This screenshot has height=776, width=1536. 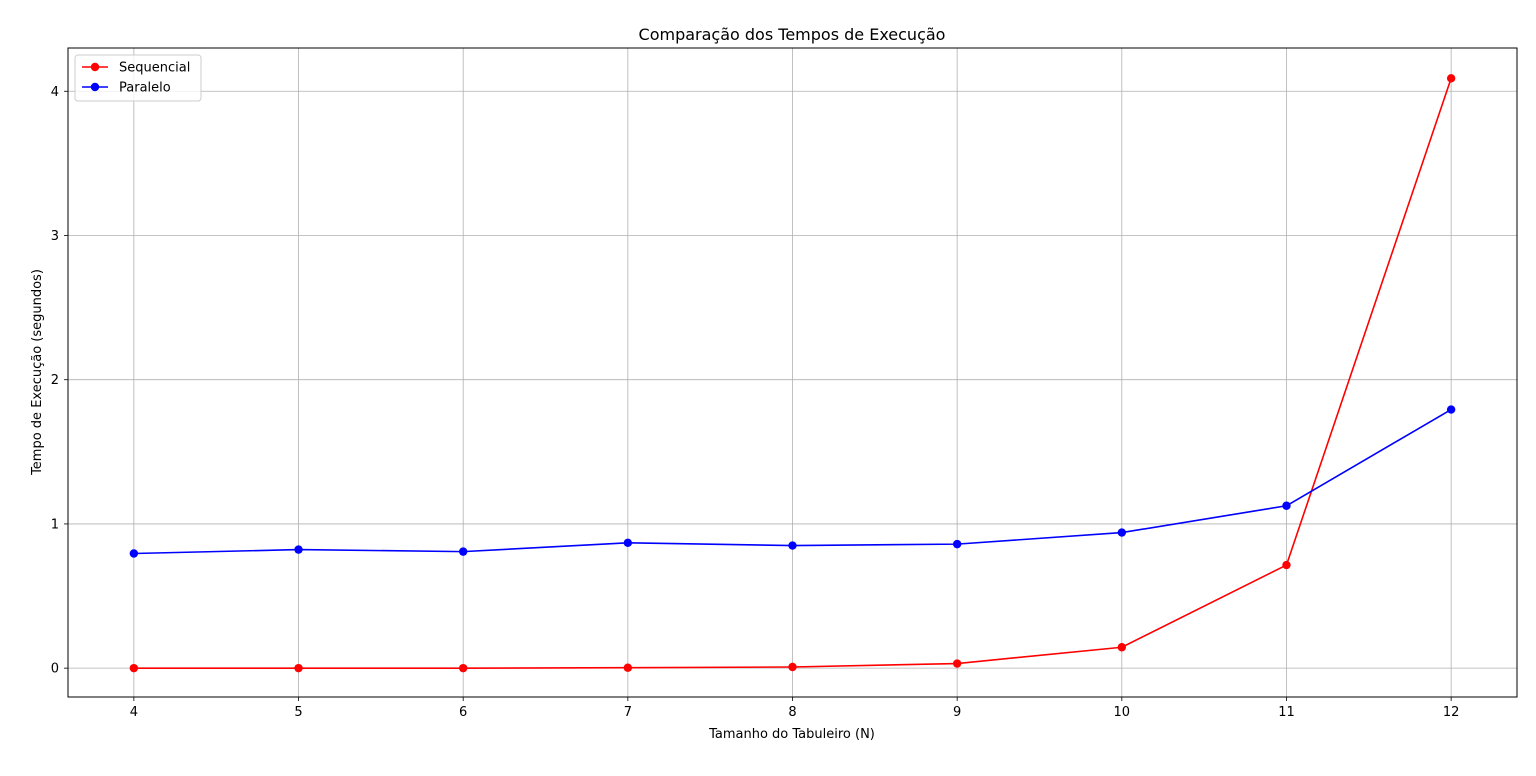 What do you see at coordinates (792, 712) in the screenshot?
I see `x-tick-label: 8` at bounding box center [792, 712].